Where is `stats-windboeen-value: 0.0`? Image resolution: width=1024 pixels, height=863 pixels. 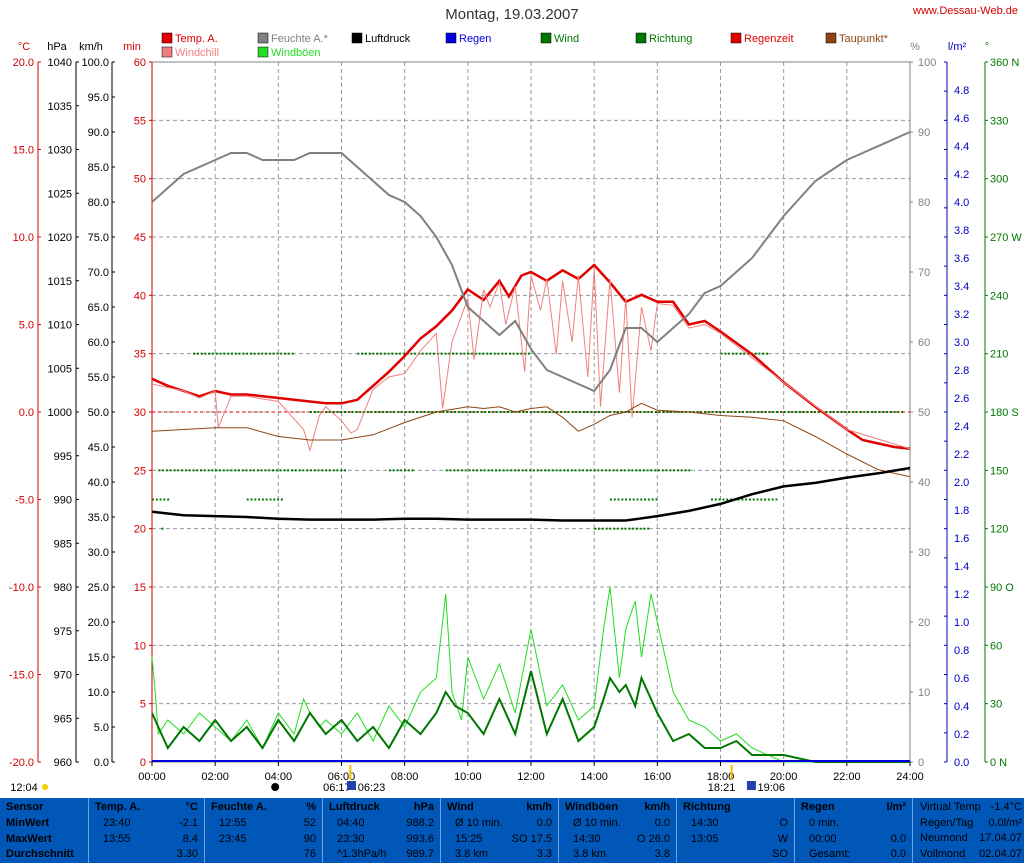
stats-windboeen-value: 0.0 is located at coordinates (662, 823).